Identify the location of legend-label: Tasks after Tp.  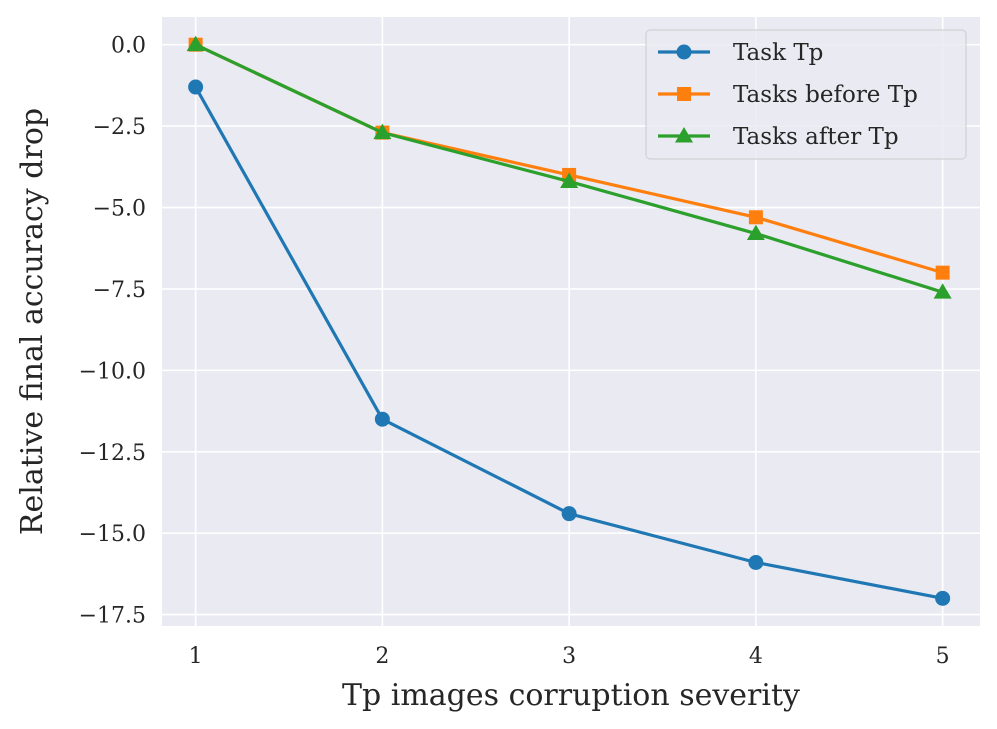
(816, 137).